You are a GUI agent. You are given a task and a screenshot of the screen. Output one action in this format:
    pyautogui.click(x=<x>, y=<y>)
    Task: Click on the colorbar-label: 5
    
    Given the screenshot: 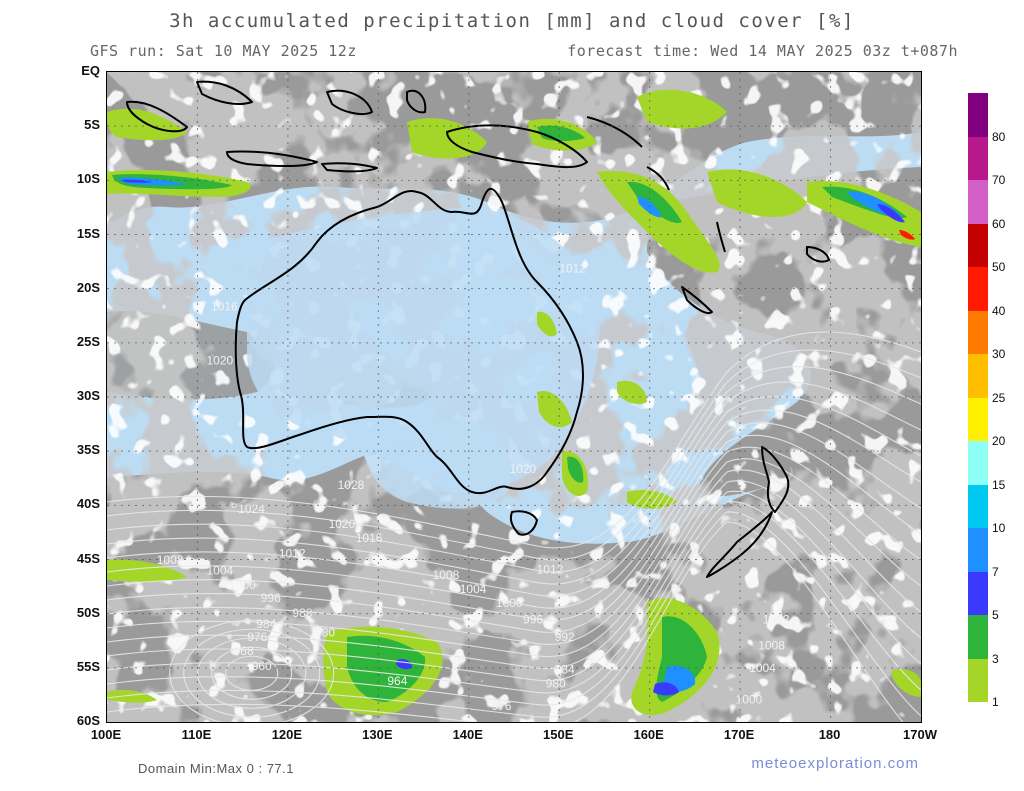 What is the action you would take?
    pyautogui.click(x=995, y=615)
    